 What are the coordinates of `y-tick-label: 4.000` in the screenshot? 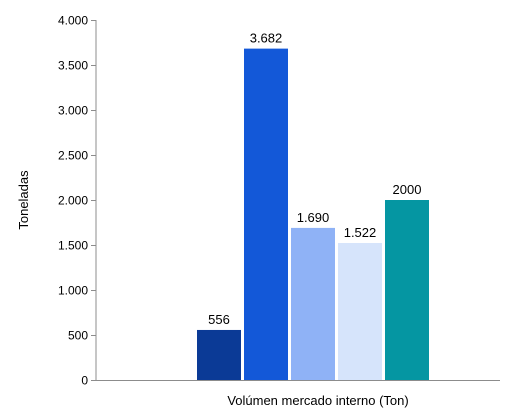 It's located at (73, 21).